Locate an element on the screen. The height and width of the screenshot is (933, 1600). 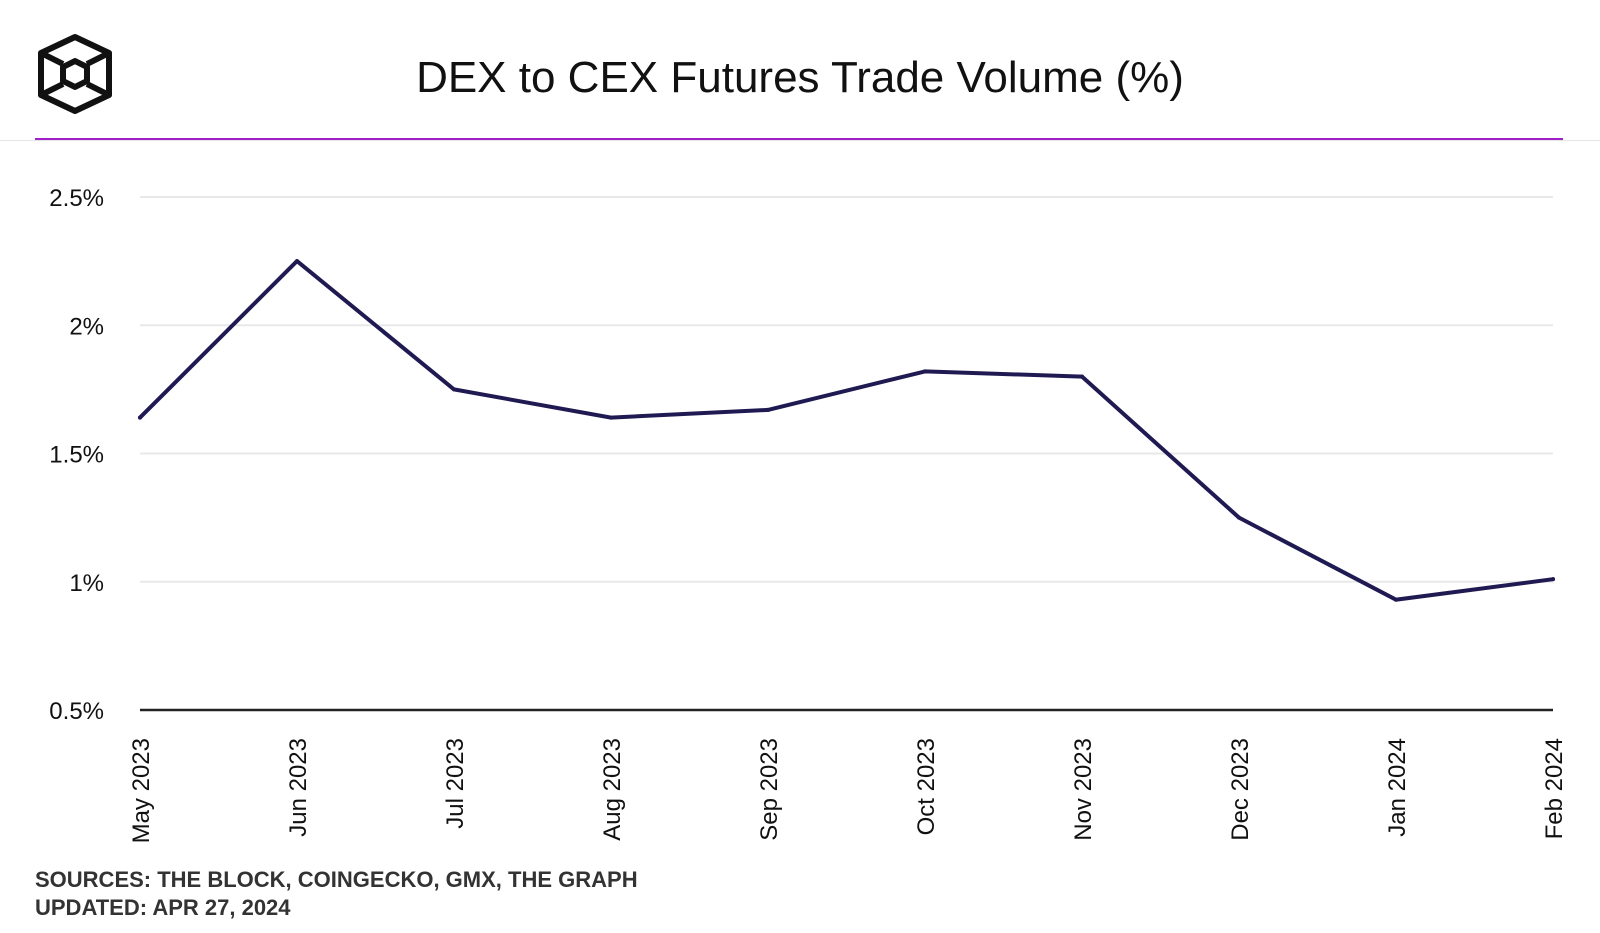
y-tick-label: 2% is located at coordinates (86, 326).